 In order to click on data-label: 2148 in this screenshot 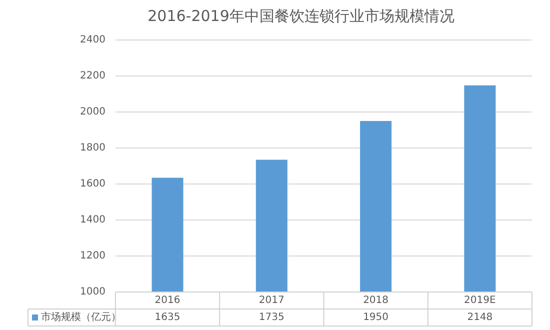, I will do `click(480, 318)`.